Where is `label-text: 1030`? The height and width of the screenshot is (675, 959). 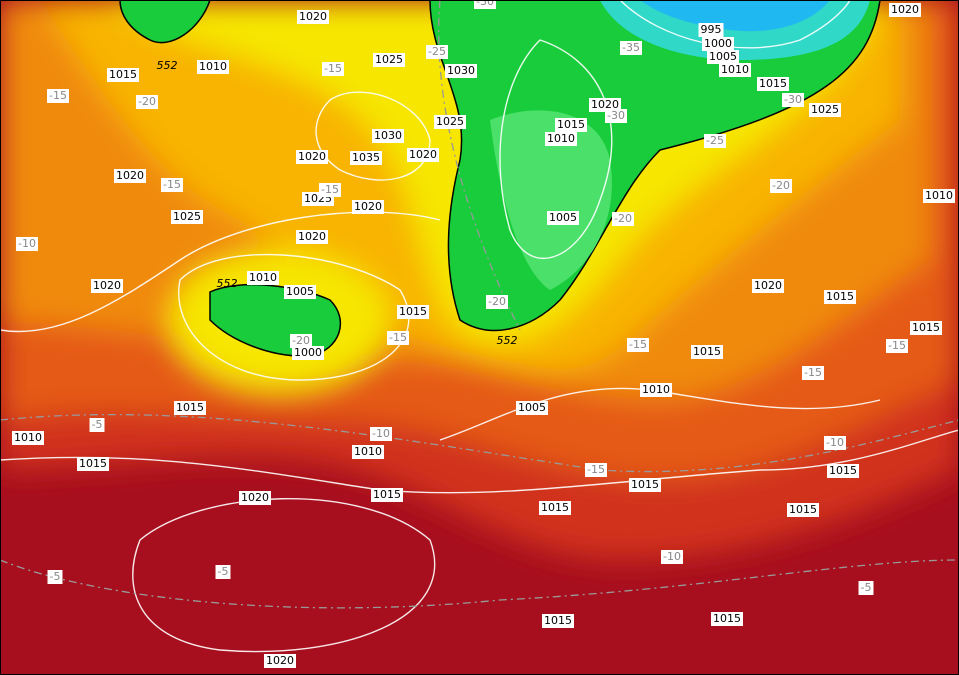
label-text: 1030 is located at coordinates (461, 70).